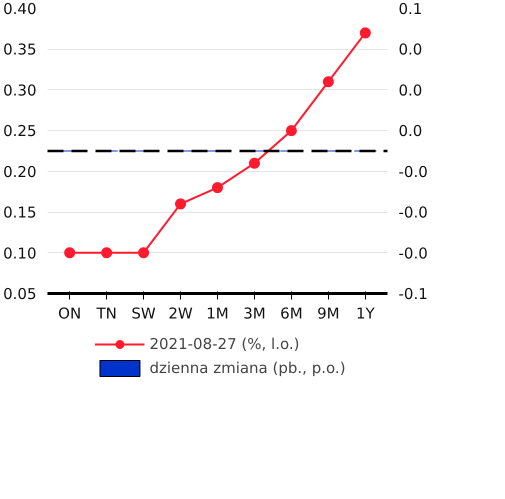 The height and width of the screenshot is (499, 505). Describe the element at coordinates (20, 131) in the screenshot. I see `y-tick-label: 0.25` at that location.